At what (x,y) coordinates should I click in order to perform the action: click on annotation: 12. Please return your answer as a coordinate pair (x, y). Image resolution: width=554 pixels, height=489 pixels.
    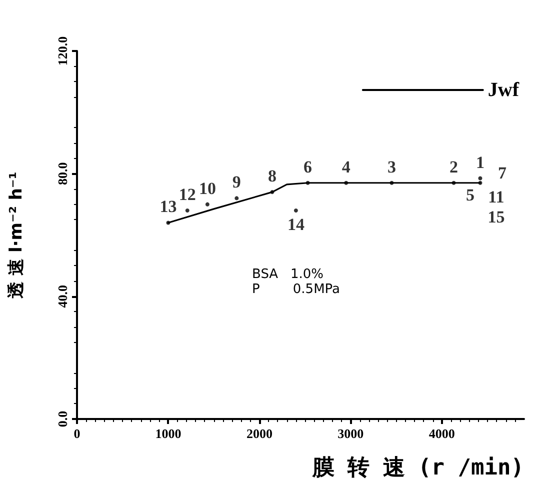
    Looking at the image, I should click on (187, 194).